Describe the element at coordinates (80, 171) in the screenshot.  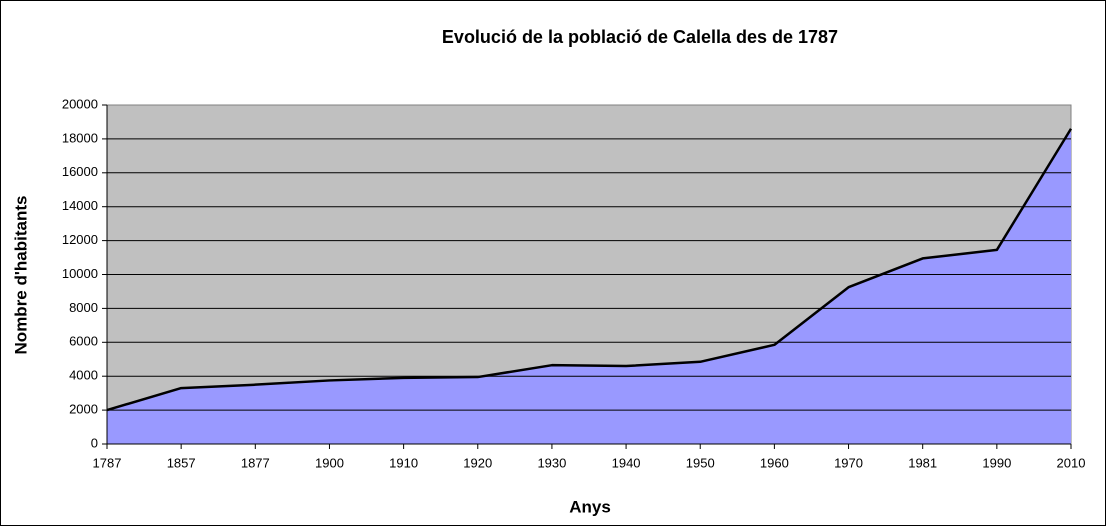
I see `y-tick-label: 16000` at that location.